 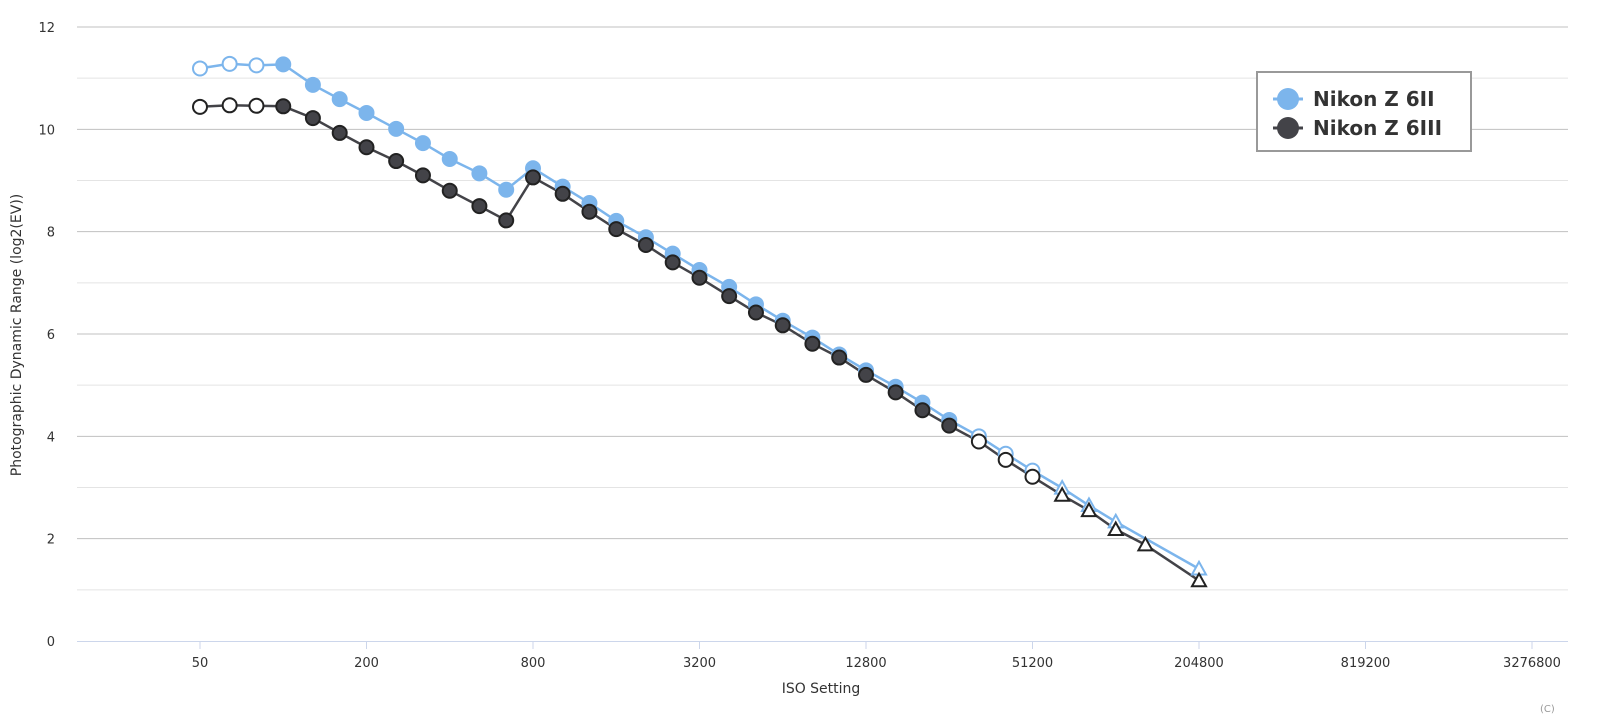 What do you see at coordinates (699, 663) in the screenshot?
I see `x-tick-label: 3200` at bounding box center [699, 663].